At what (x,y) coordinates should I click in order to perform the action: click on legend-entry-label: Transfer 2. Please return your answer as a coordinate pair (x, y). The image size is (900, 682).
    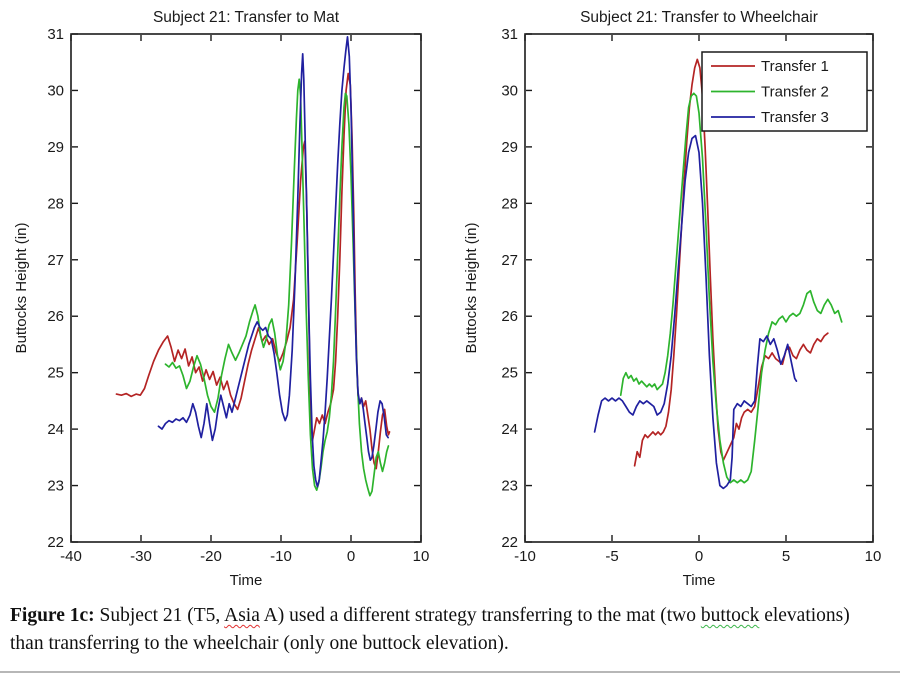
    Looking at the image, I should click on (795, 92).